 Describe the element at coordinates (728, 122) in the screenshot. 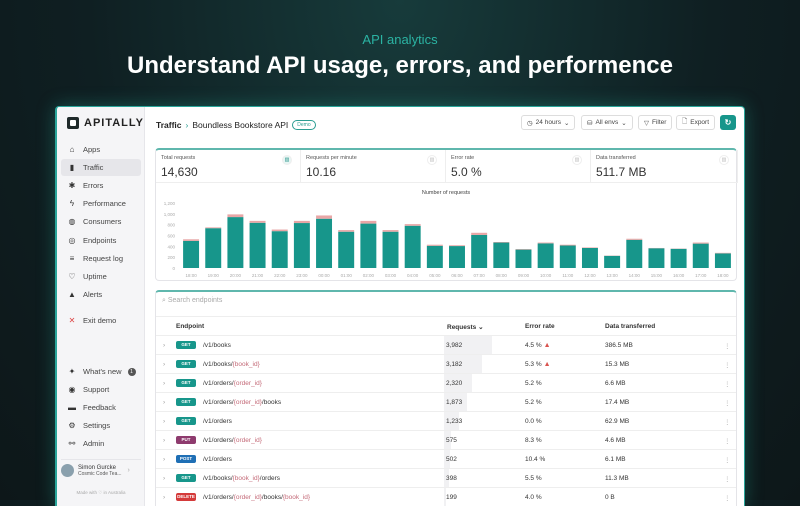

I see `refresh-button: ↻` at that location.